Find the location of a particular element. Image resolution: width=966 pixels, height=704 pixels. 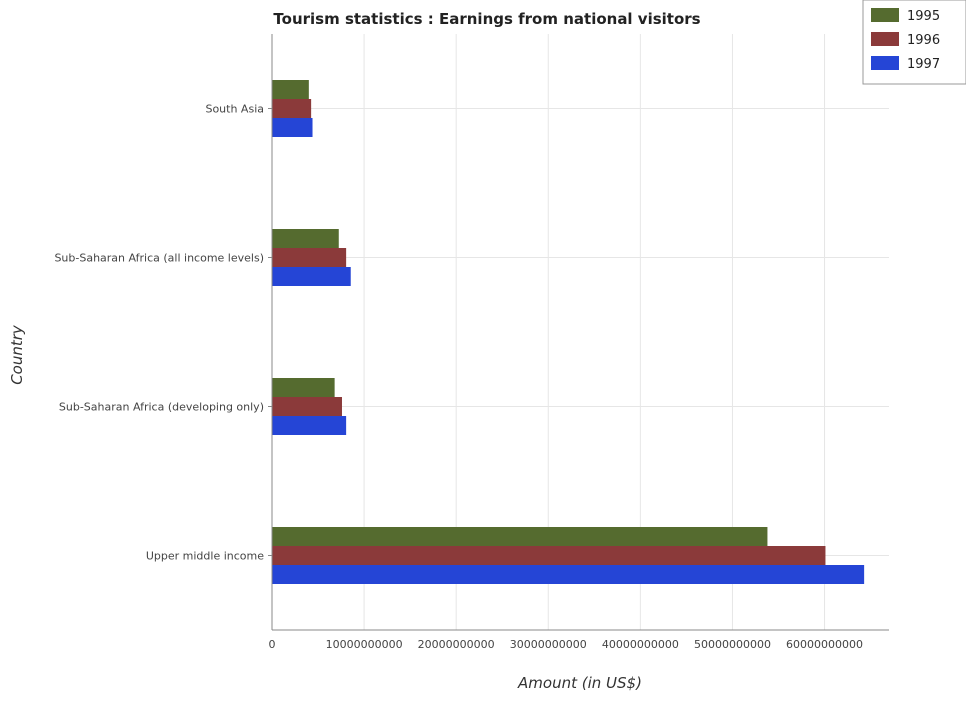

x-tick-label: 40000000000 is located at coordinates (640, 644).